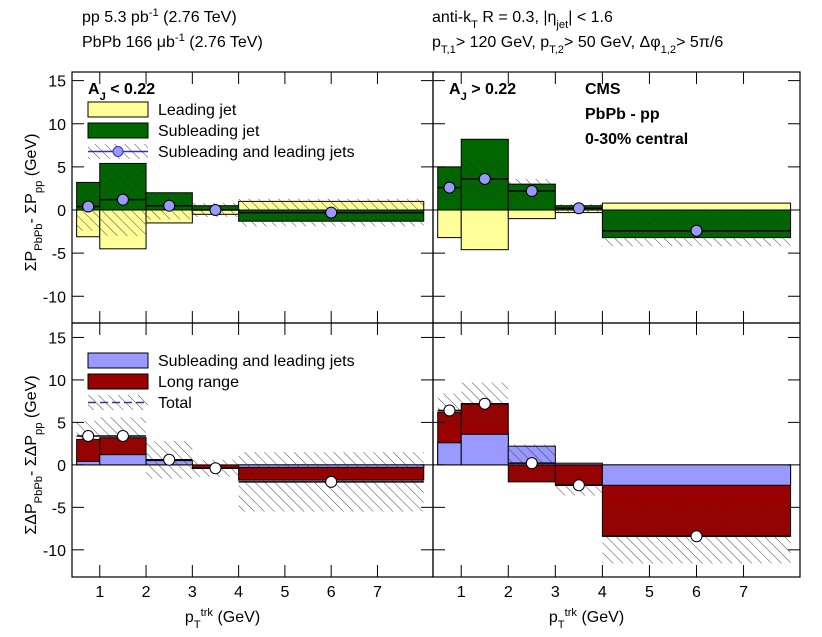 Image resolution: width=822 pixels, height=637 pixels. What do you see at coordinates (209, 131) in the screenshot?
I see `legend-label: Subleading jet` at bounding box center [209, 131].